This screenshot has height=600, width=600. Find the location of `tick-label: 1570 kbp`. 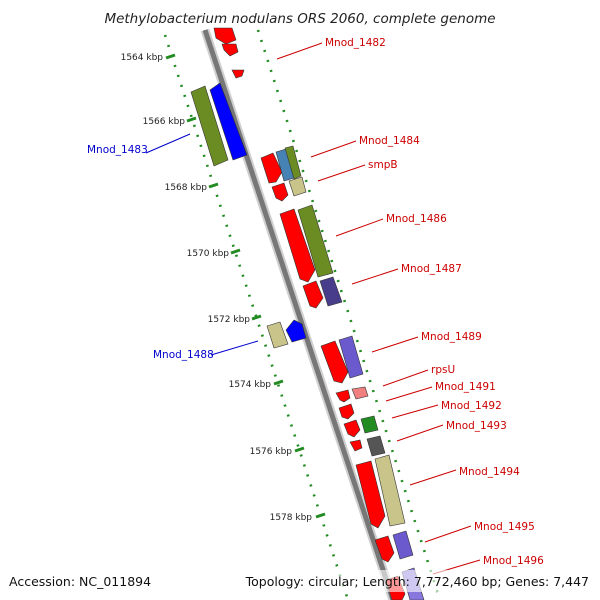

tick-label: 1570 kbp is located at coordinates (208, 254).